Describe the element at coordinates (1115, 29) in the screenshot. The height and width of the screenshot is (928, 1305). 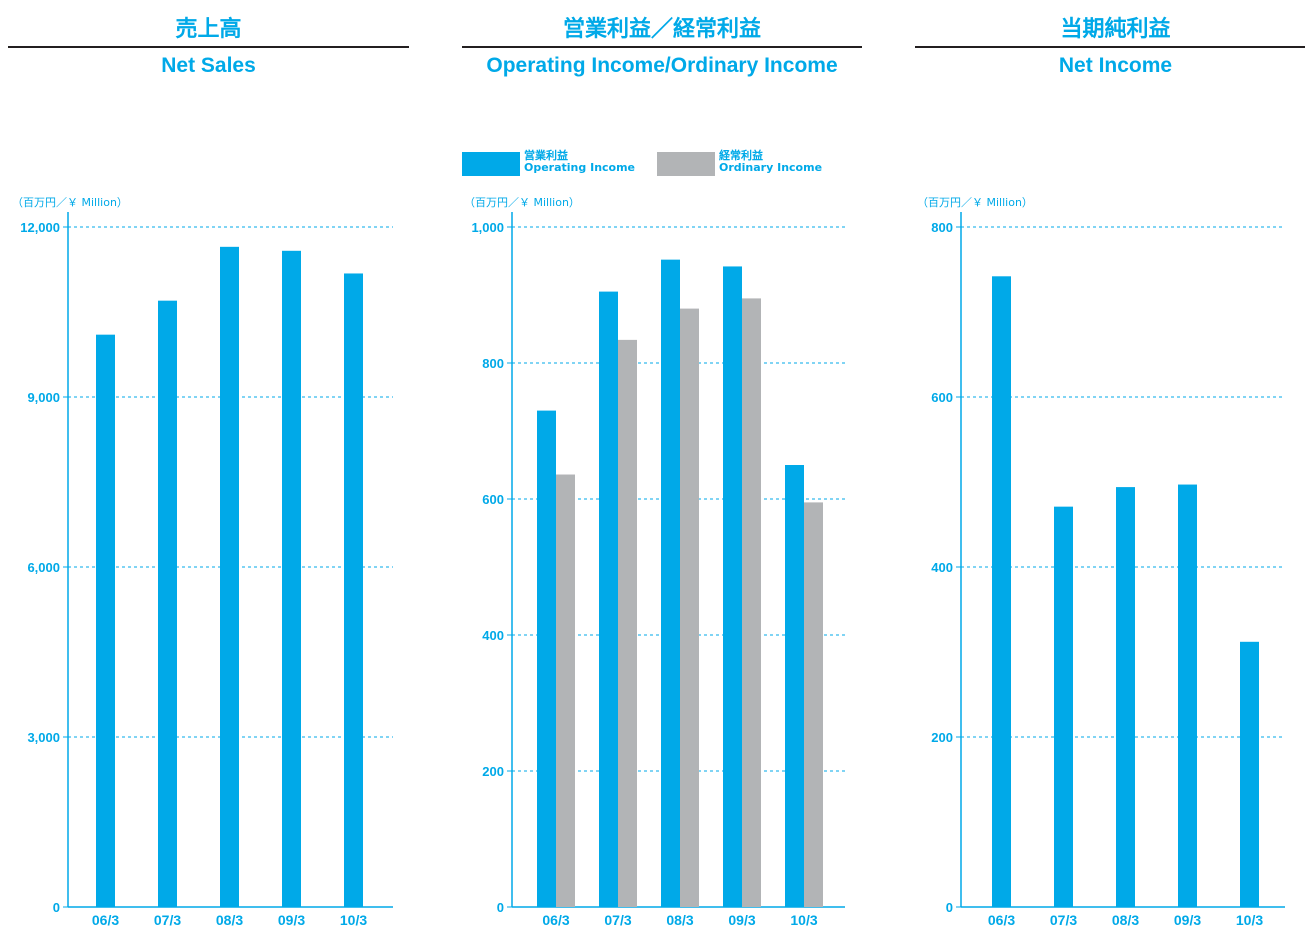
I see `net-income-title-jp: 当期純利益` at that location.